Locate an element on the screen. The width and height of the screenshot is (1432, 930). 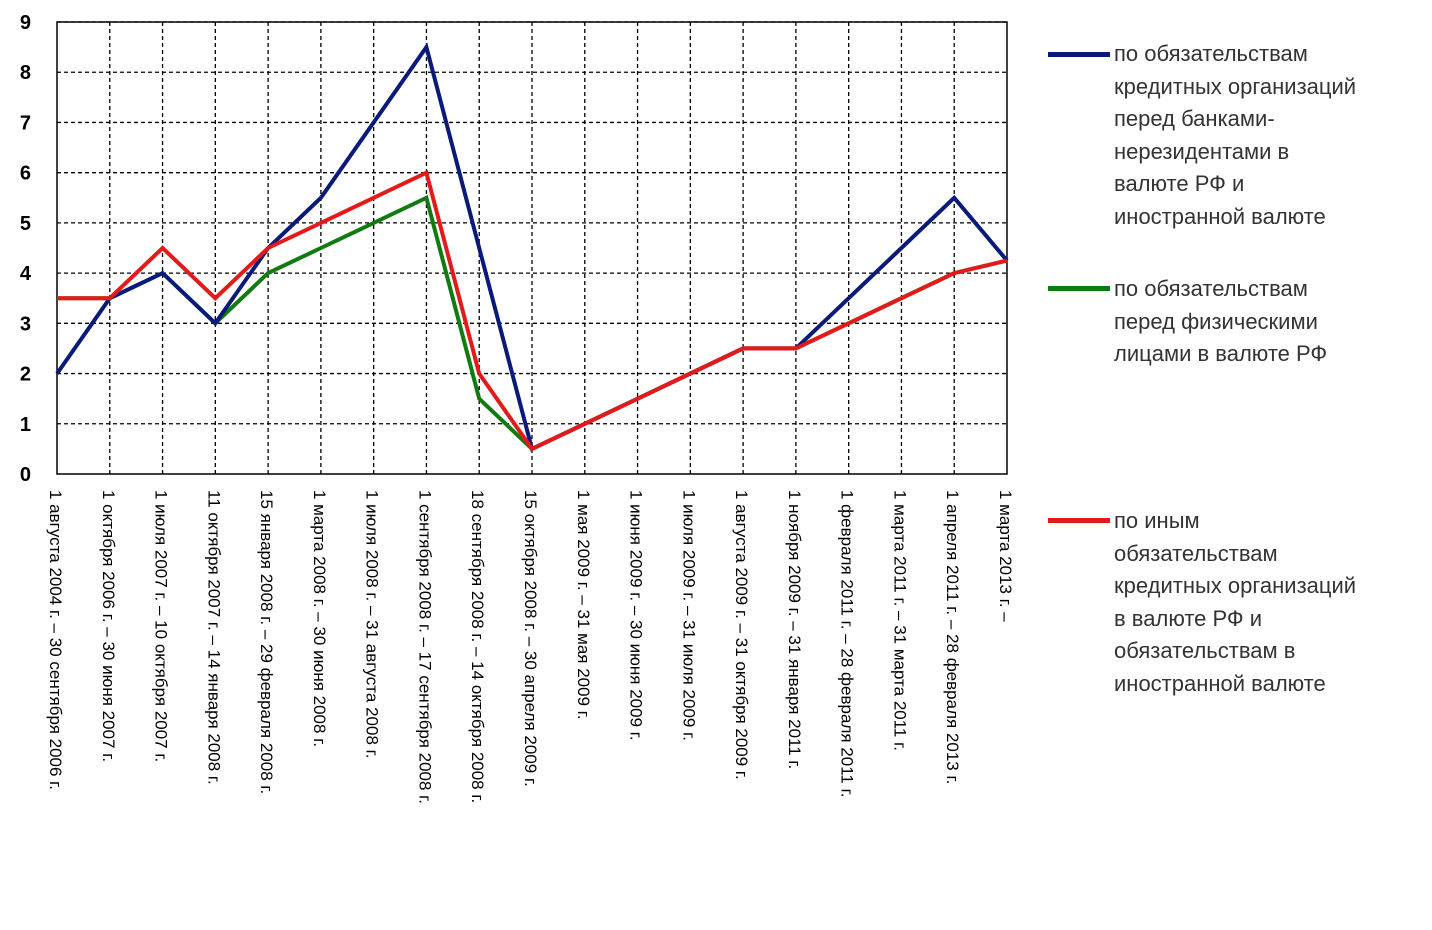
y-tick-label: 0 is located at coordinates (25, 475).